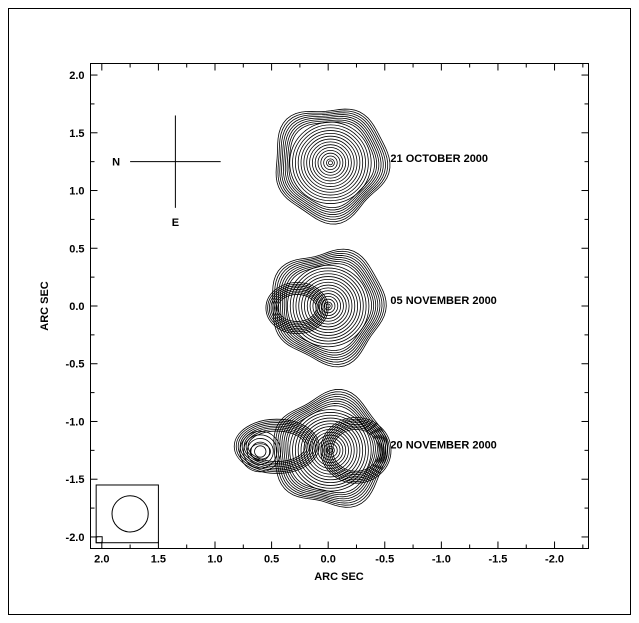 The width and height of the screenshot is (639, 623). What do you see at coordinates (76, 76) in the screenshot?
I see `y-tick-label: 2.0` at bounding box center [76, 76].